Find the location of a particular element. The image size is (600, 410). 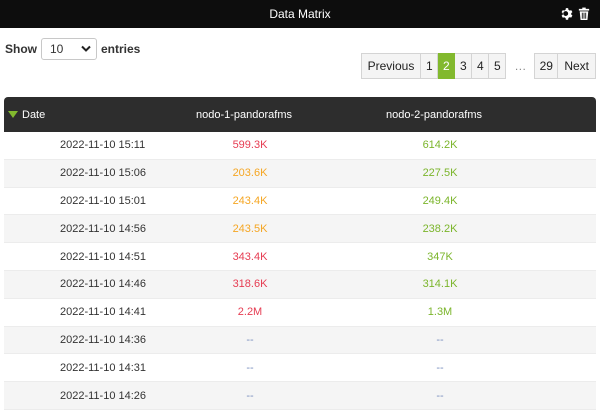

cell-node1-value: 599.3K is located at coordinates (250, 145).